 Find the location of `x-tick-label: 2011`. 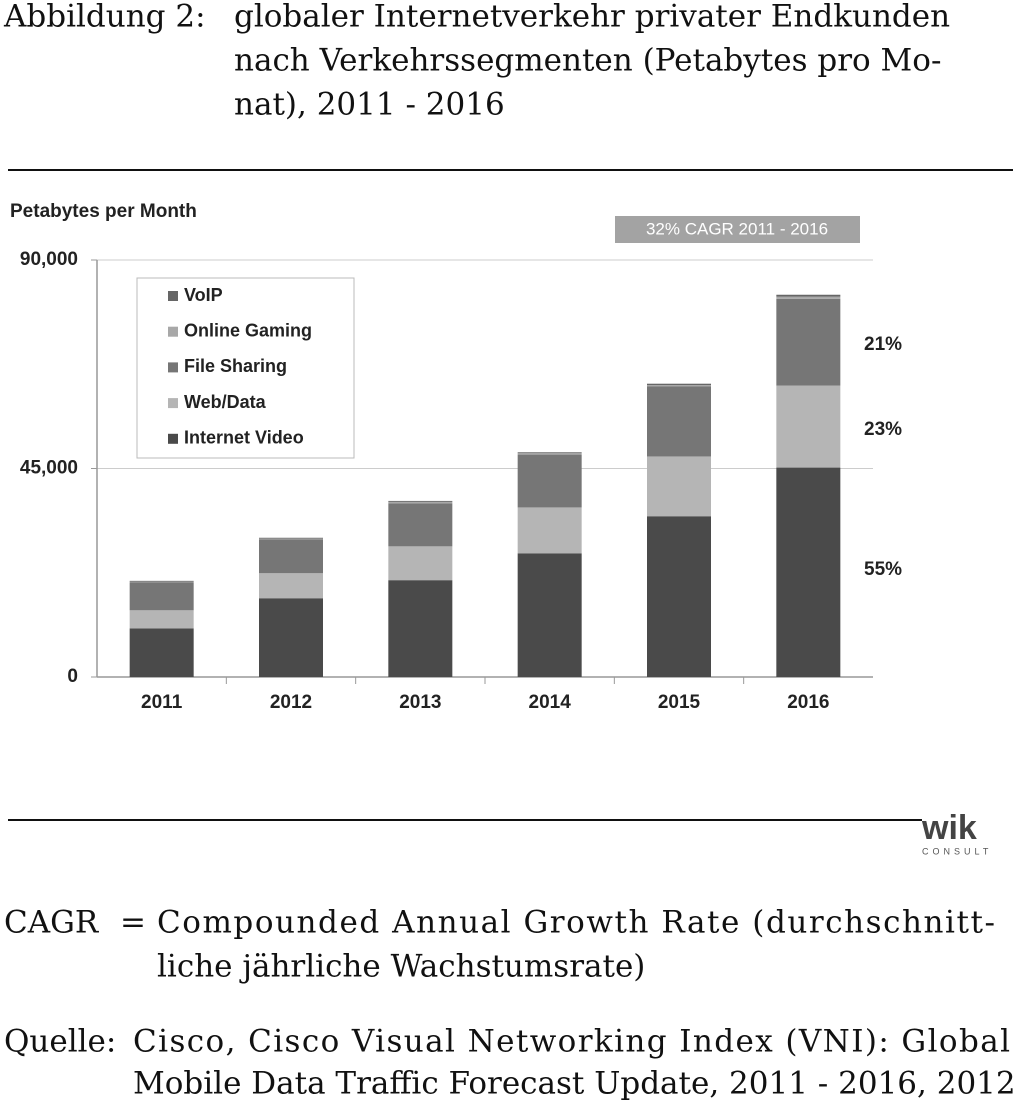

x-tick-label: 2011 is located at coordinates (162, 702).